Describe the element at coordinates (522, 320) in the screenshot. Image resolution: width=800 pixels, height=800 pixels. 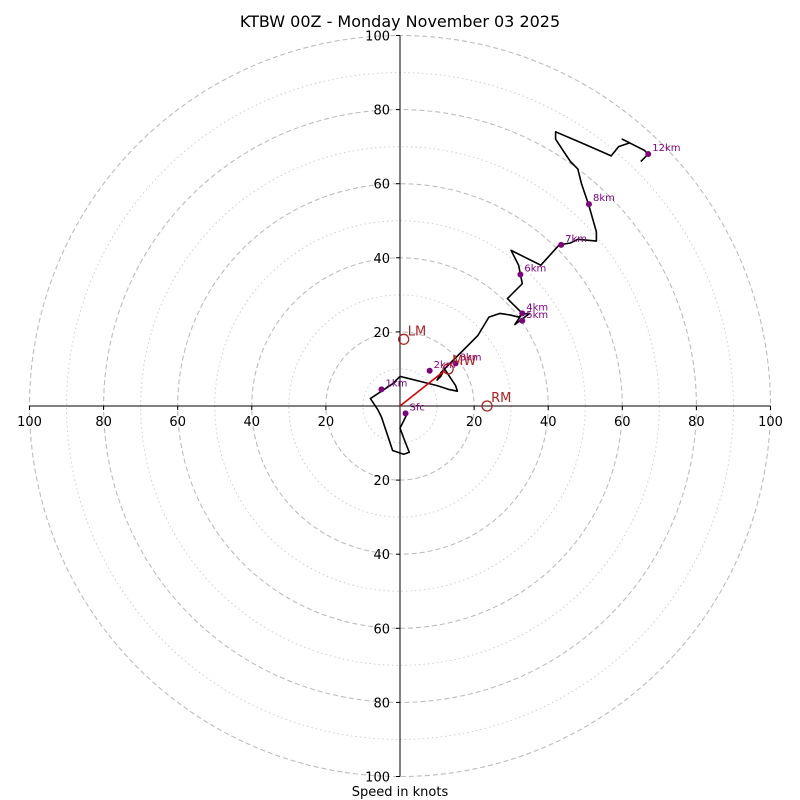
I see `height-marker-5km` at that location.